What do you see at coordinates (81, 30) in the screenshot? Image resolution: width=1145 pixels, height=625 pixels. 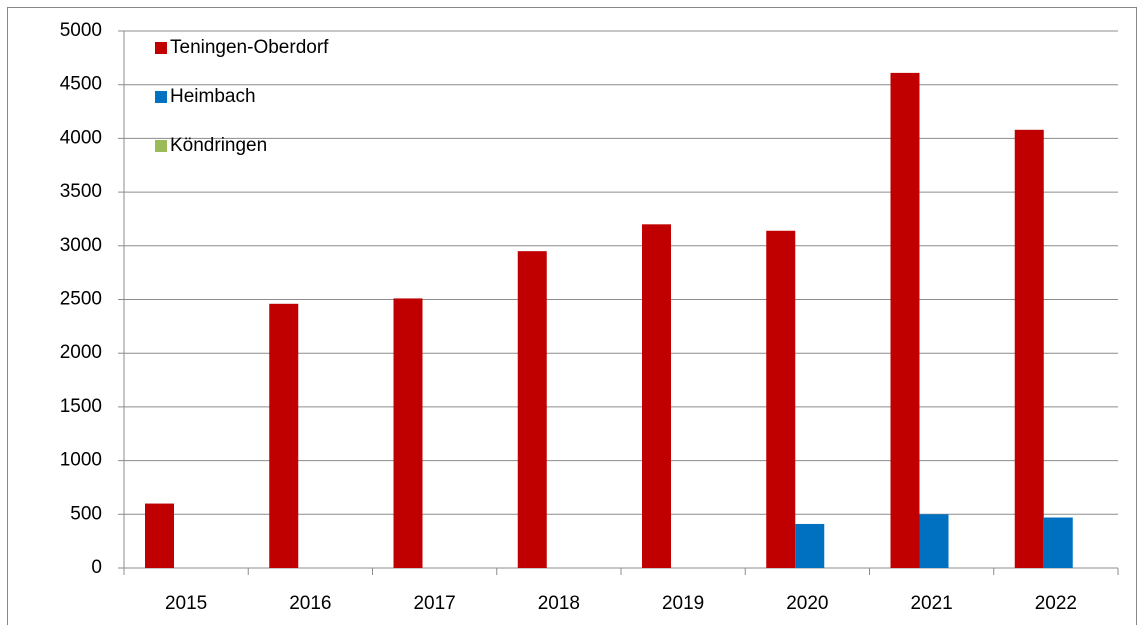 I see `y-tick-label: 5000` at bounding box center [81, 30].